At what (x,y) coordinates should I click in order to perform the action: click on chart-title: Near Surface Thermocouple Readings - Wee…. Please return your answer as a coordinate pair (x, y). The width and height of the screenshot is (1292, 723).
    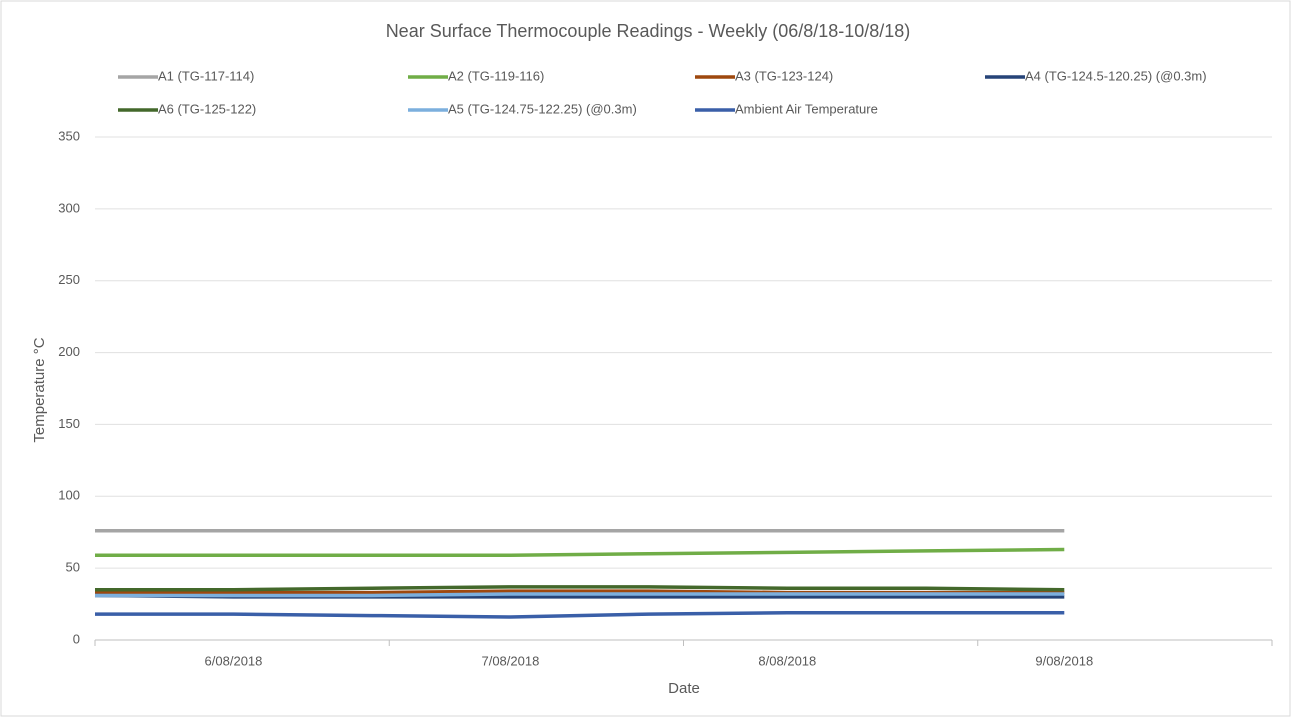
    Looking at the image, I should click on (648, 31).